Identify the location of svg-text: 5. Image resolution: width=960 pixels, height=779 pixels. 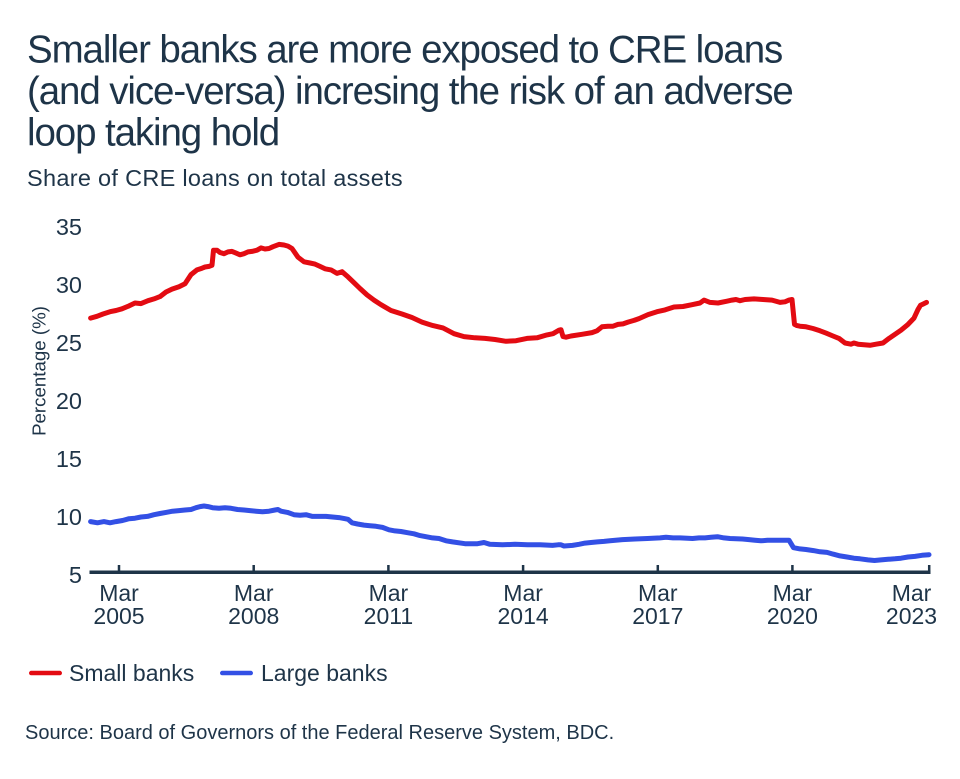
(75, 575).